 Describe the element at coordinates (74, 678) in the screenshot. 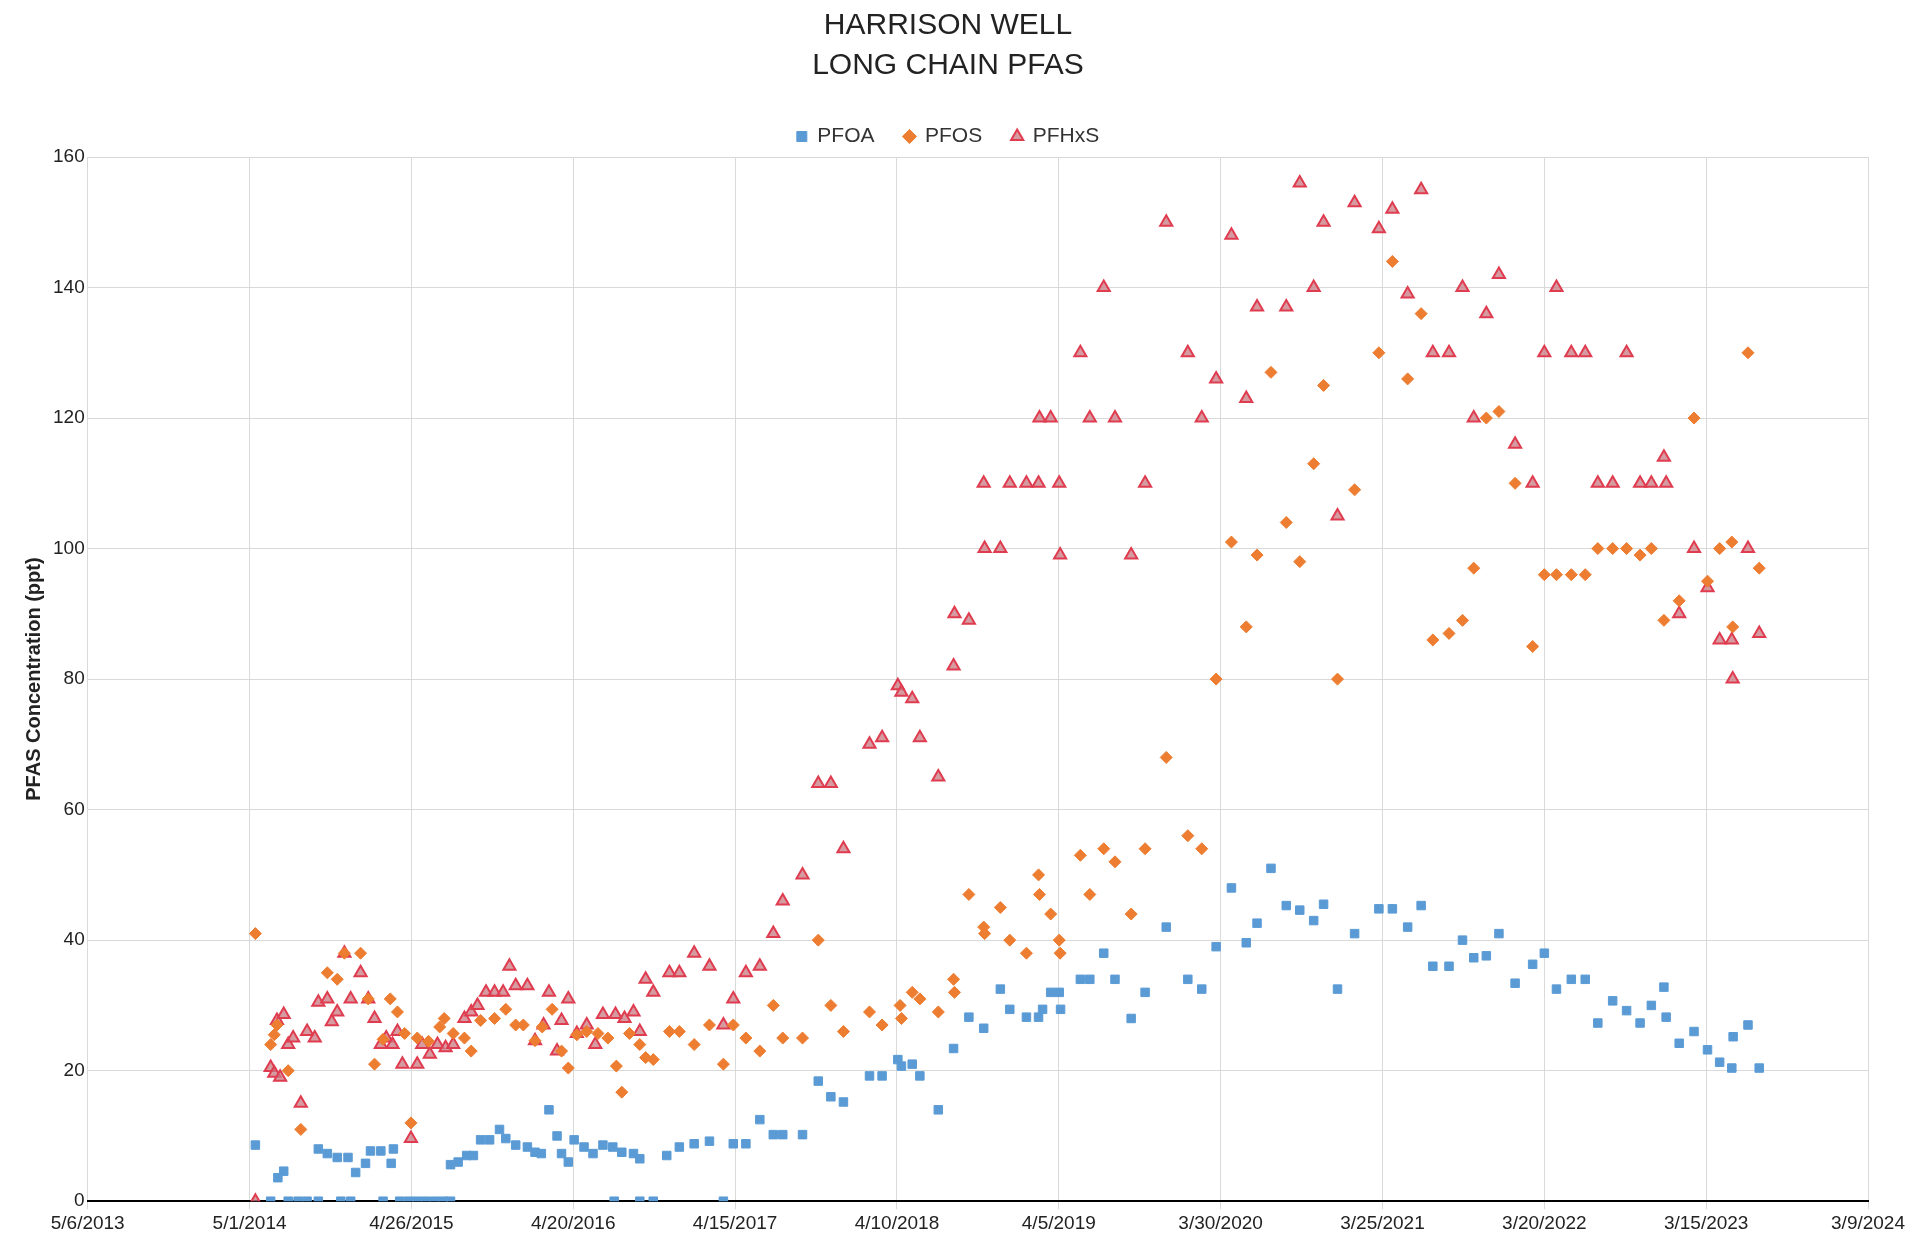

I see `y-tick-label: 80` at that location.